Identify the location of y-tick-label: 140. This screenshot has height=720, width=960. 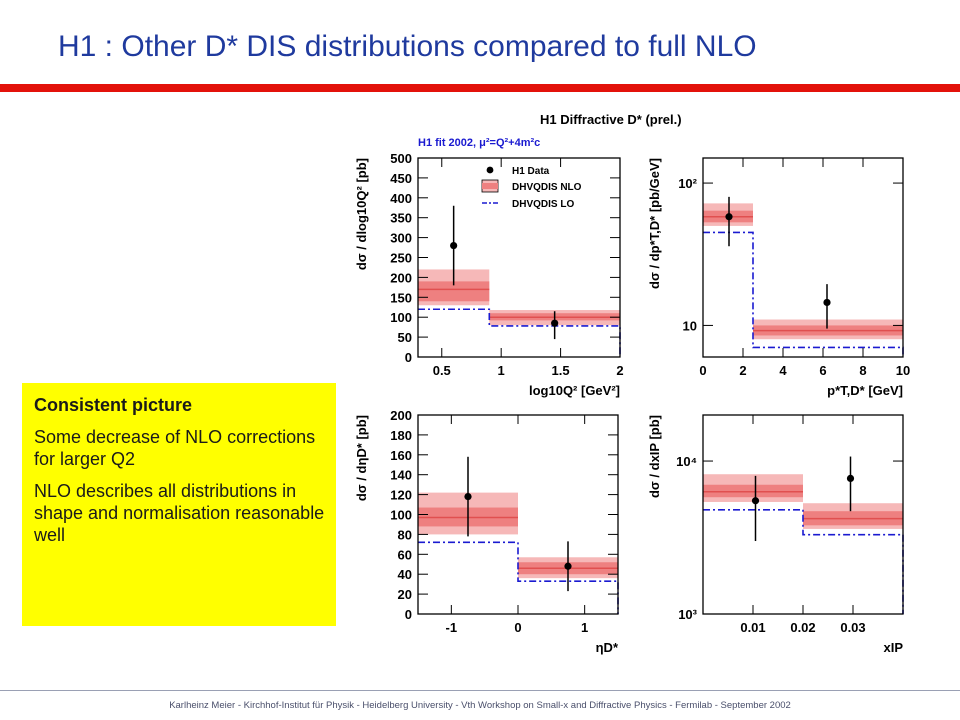
(401, 475).